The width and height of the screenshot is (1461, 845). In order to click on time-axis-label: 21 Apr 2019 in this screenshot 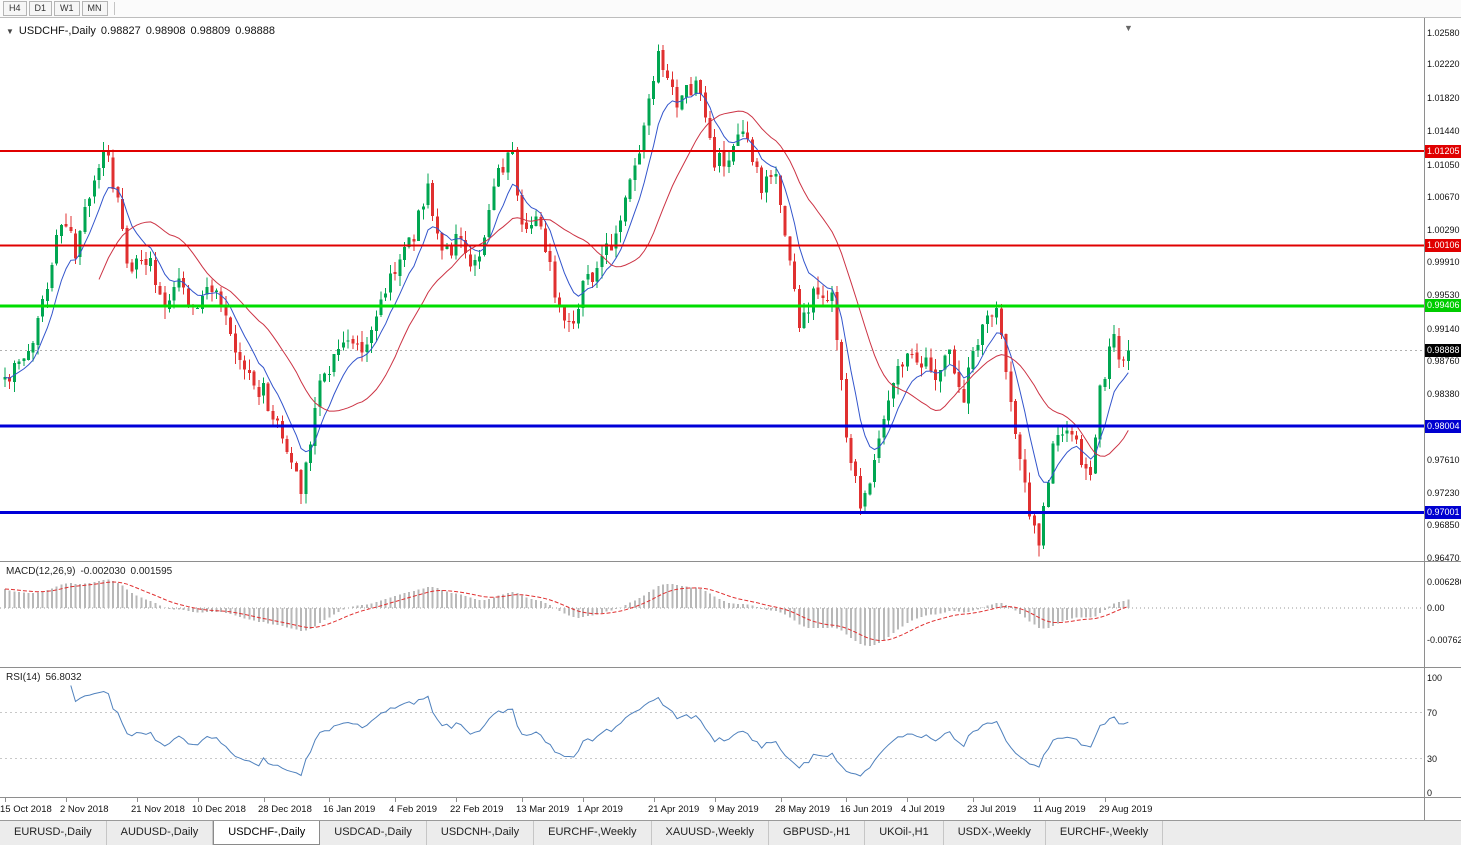, I will do `click(674, 809)`.